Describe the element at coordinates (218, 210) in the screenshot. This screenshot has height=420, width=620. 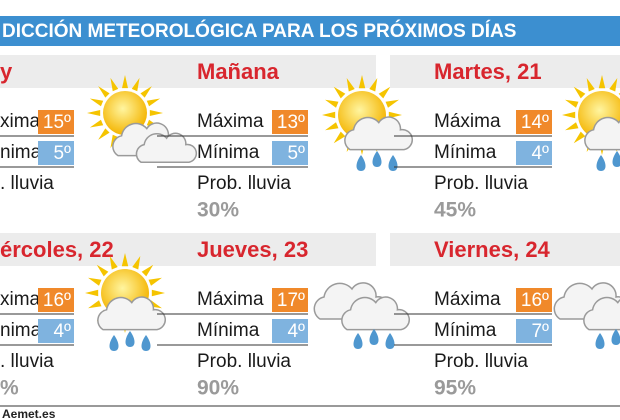
I see `rain-value: 30%` at that location.